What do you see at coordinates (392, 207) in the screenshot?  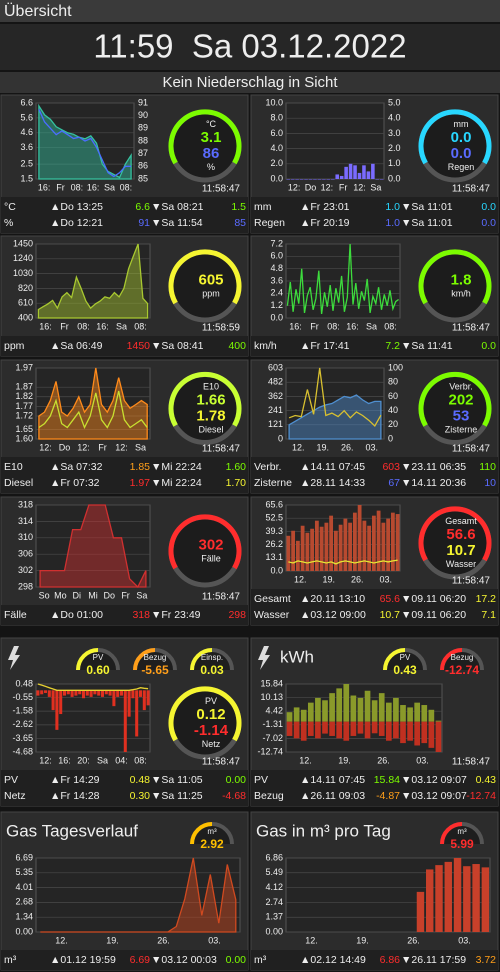 I see `stat-cell: 1.0` at bounding box center [392, 207].